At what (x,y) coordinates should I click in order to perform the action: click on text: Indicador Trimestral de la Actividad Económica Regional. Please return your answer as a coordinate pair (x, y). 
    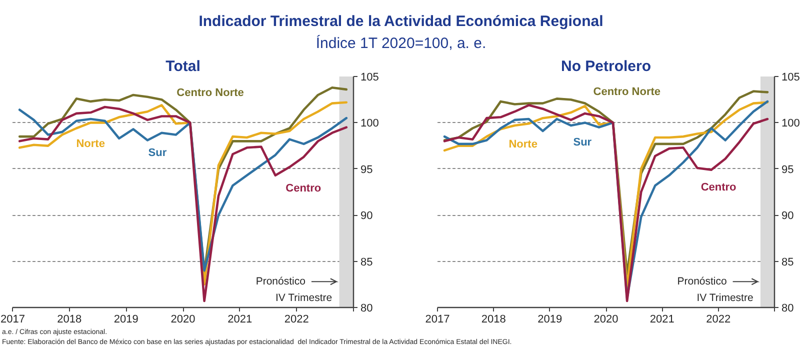
    Looking at the image, I should click on (401, 21).